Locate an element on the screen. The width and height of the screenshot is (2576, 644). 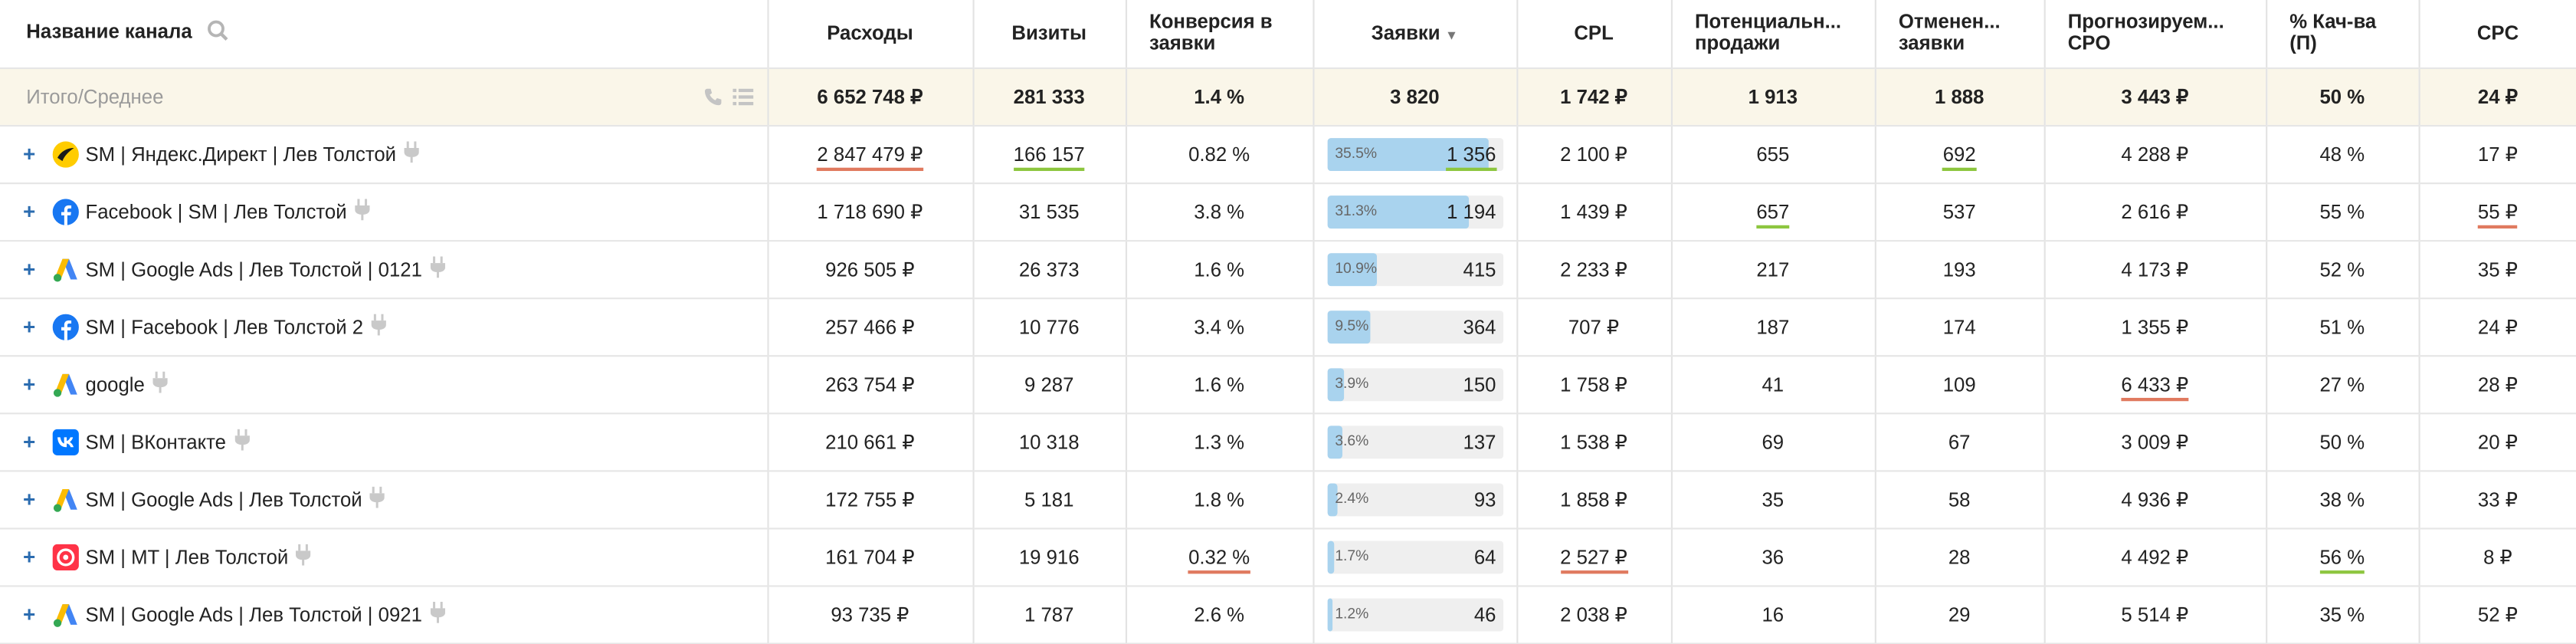
cell-value: 1.6 % is located at coordinates (1220, 269).